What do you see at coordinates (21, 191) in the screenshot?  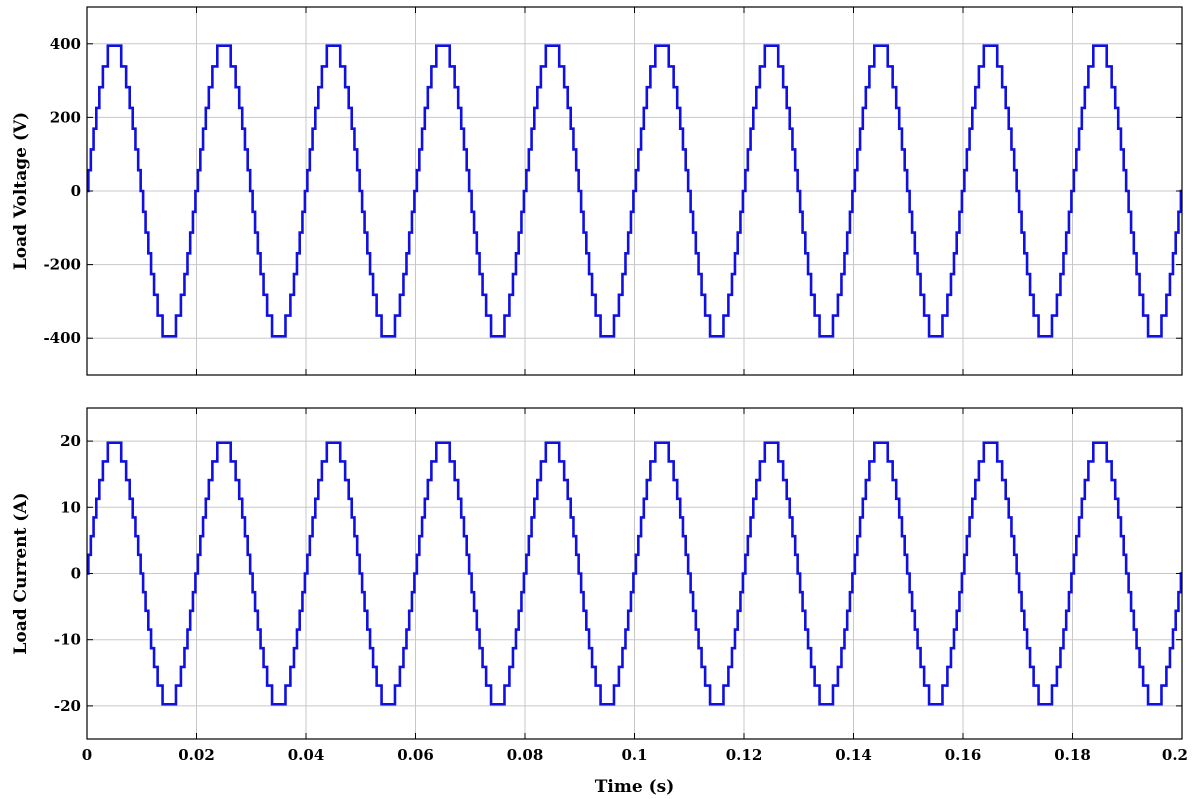 I see `voltage-ylabel: Load Voltage (V)` at bounding box center [21, 191].